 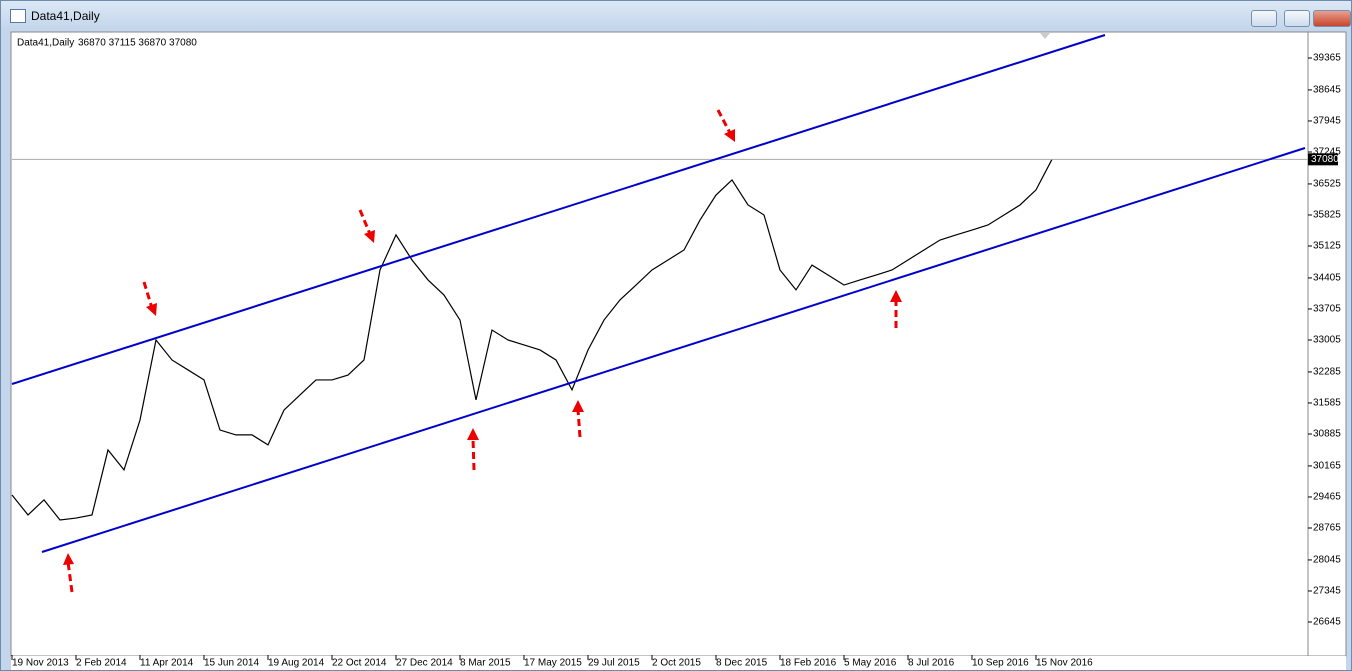 I want to click on y-tick-label: 30885, so click(x=1327, y=434).